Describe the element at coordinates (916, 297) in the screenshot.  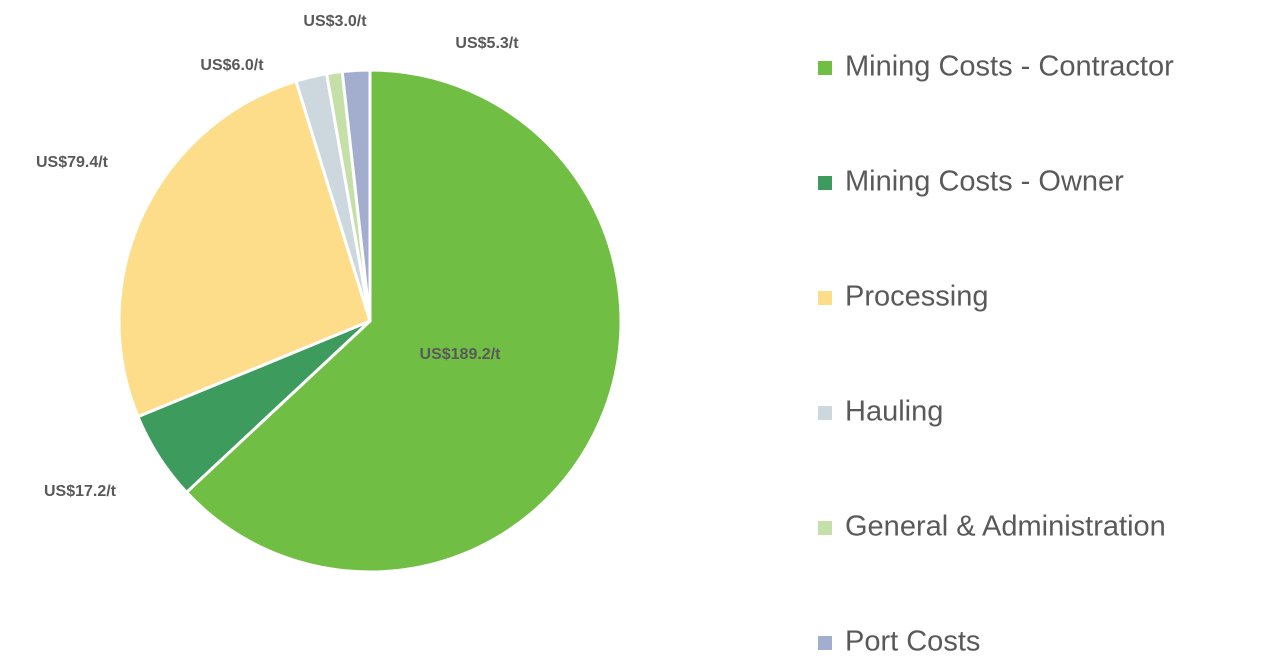
I see `legend-label: Processing` at that location.